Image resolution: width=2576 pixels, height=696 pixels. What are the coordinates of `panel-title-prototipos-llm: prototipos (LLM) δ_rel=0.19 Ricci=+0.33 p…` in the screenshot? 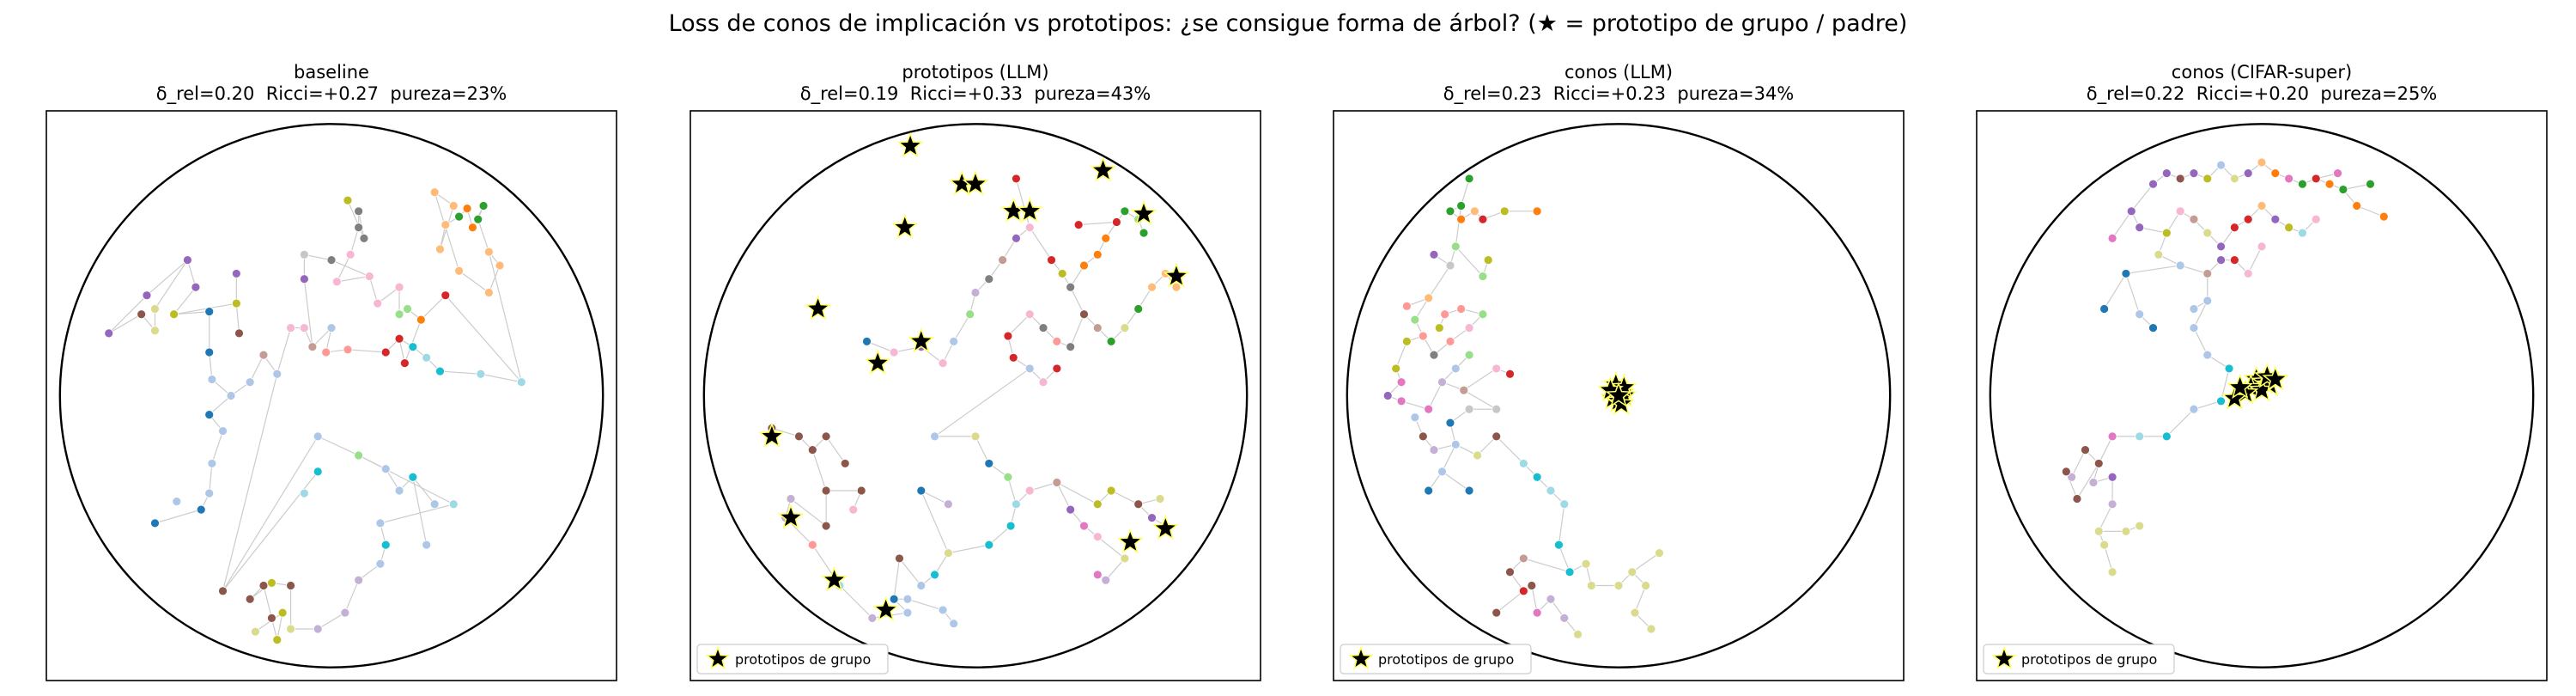 It's located at (976, 83).